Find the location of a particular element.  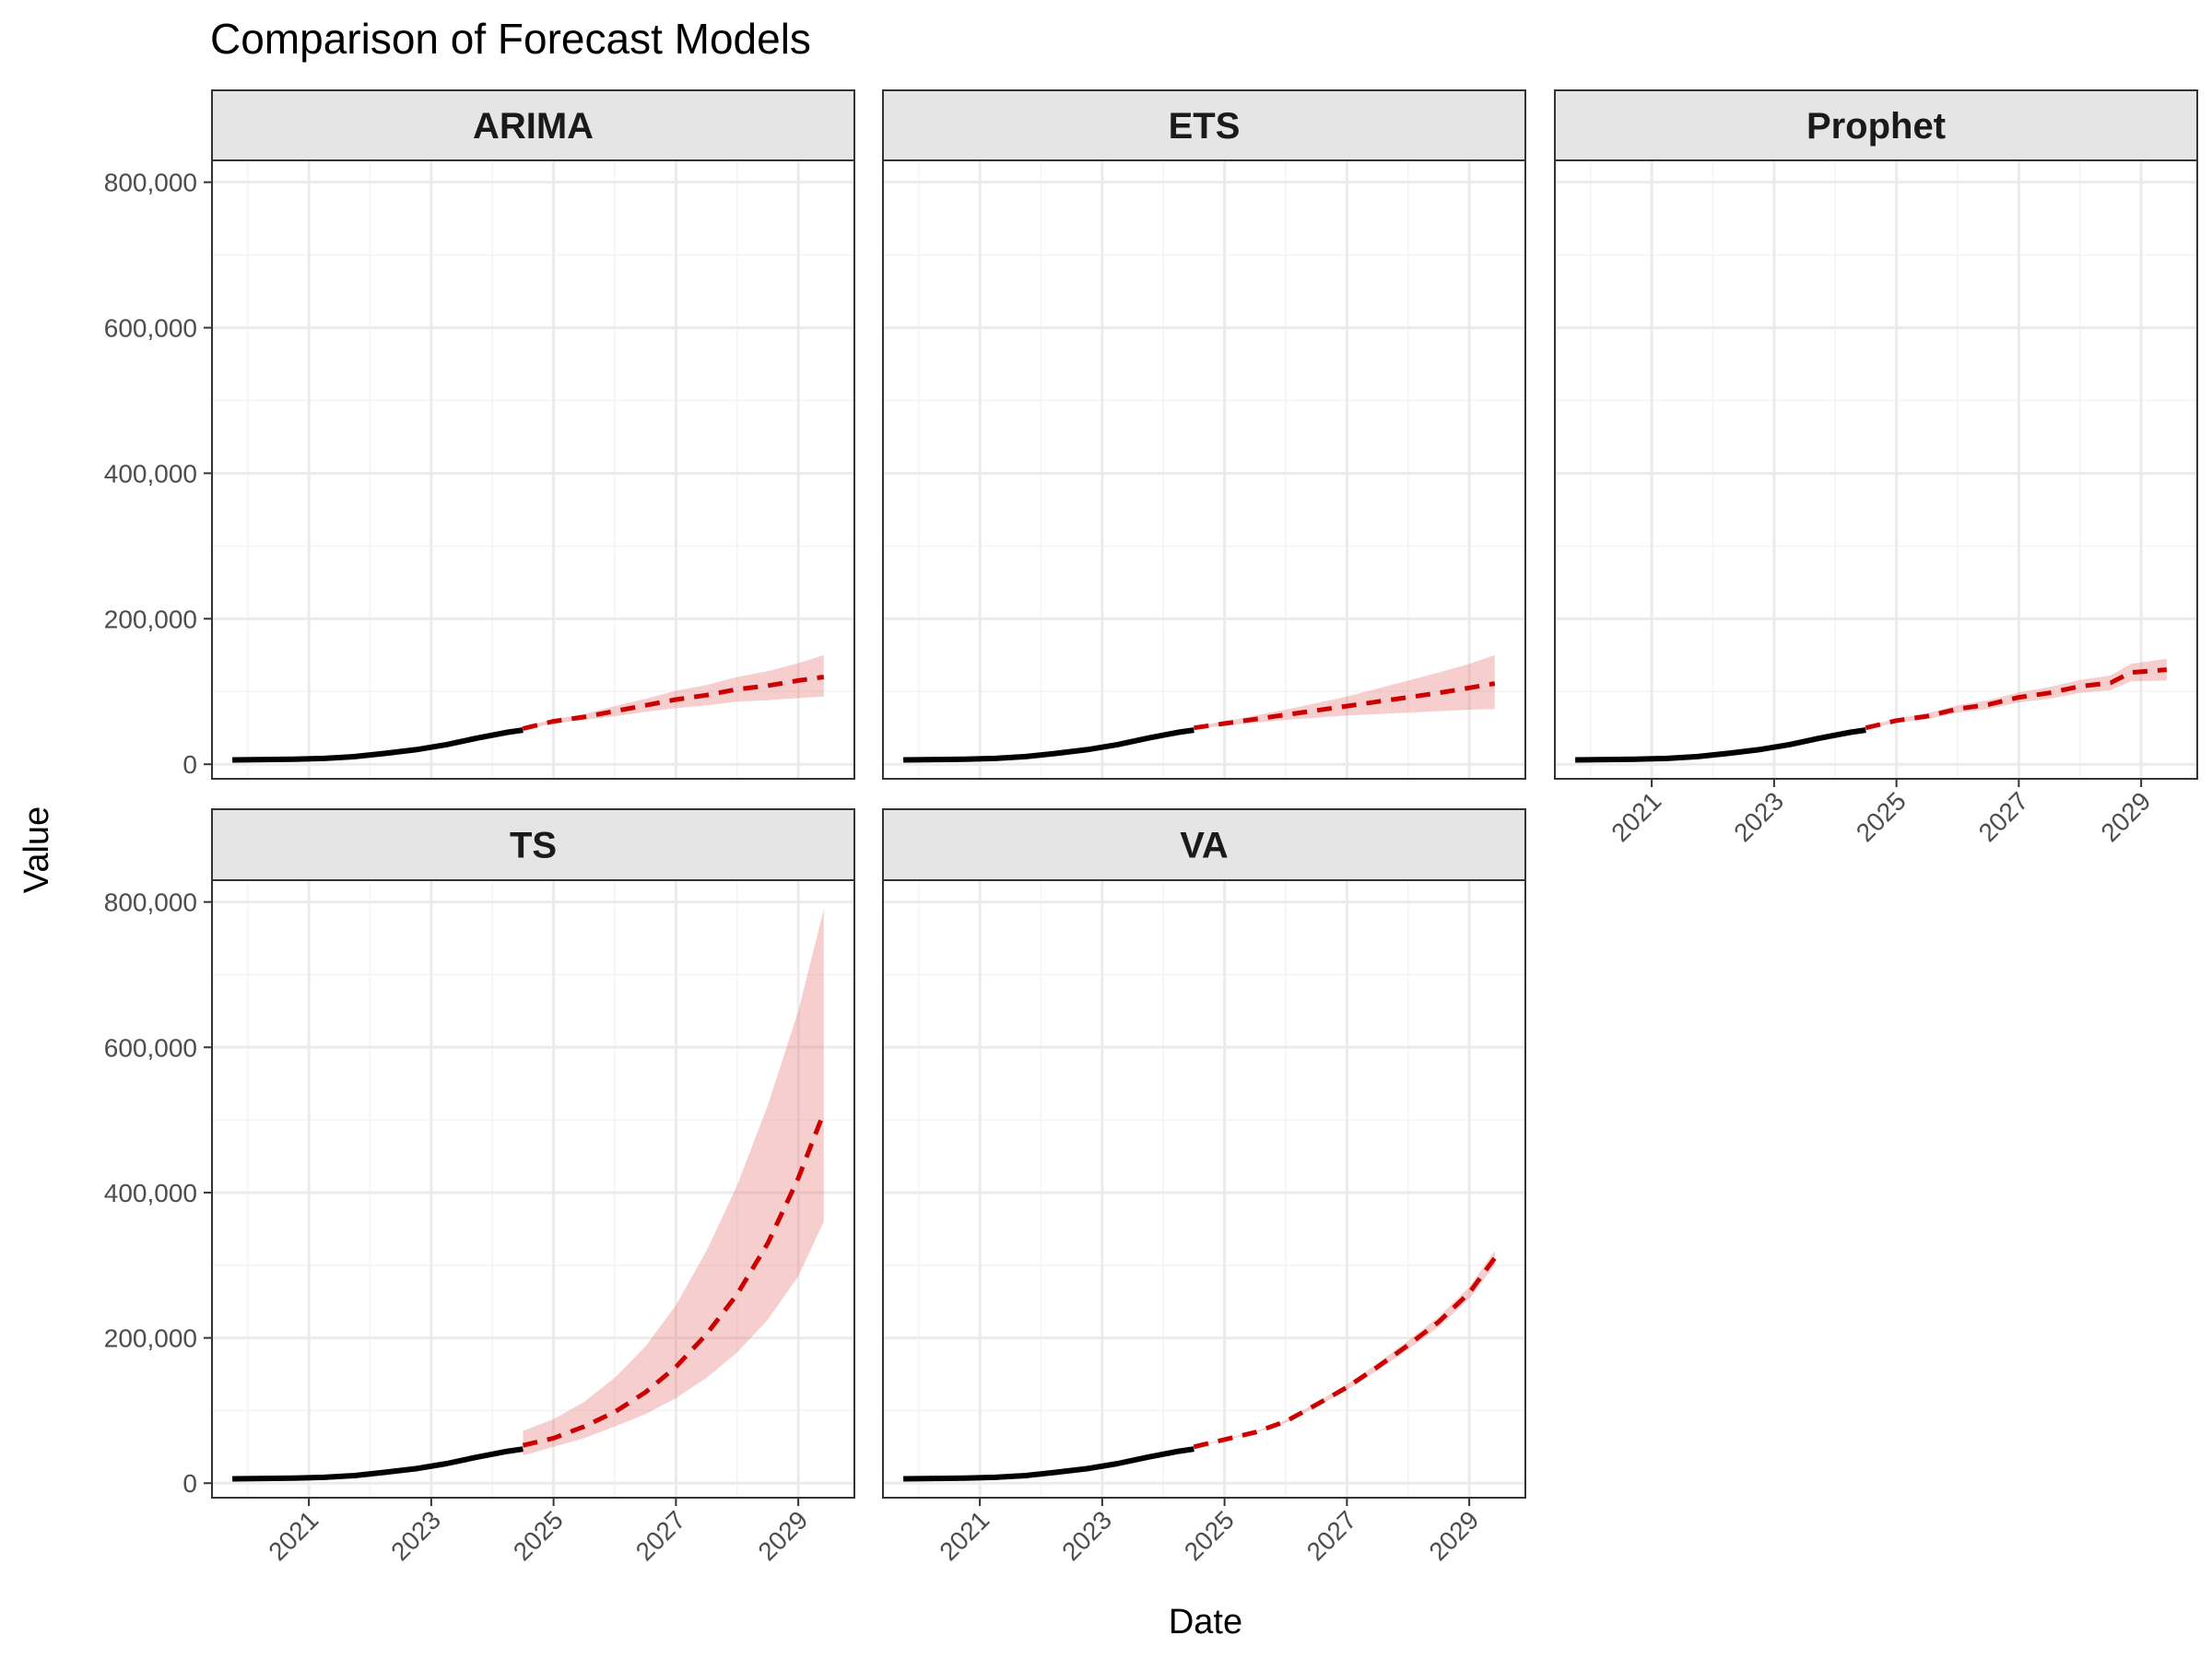

facet-strip-label: Prophet is located at coordinates (1876, 126).